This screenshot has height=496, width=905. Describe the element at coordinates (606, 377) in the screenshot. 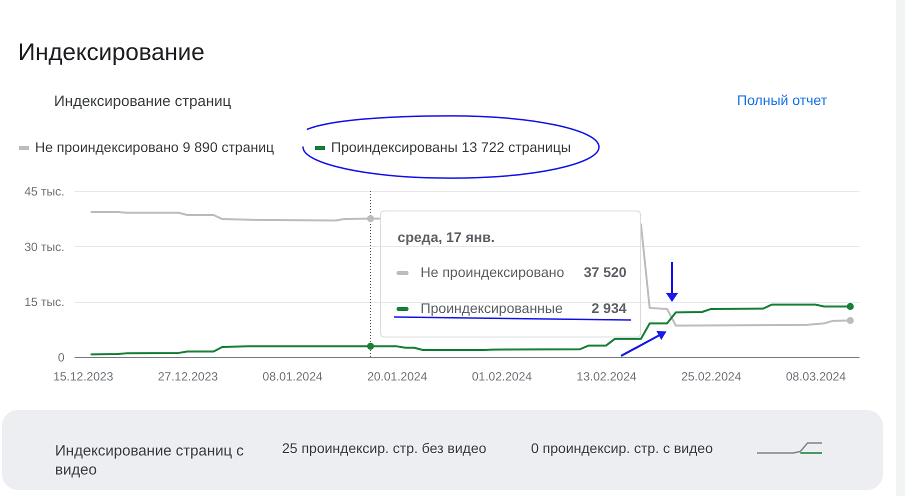

I see `x-tick-label: 13.02.2024` at that location.